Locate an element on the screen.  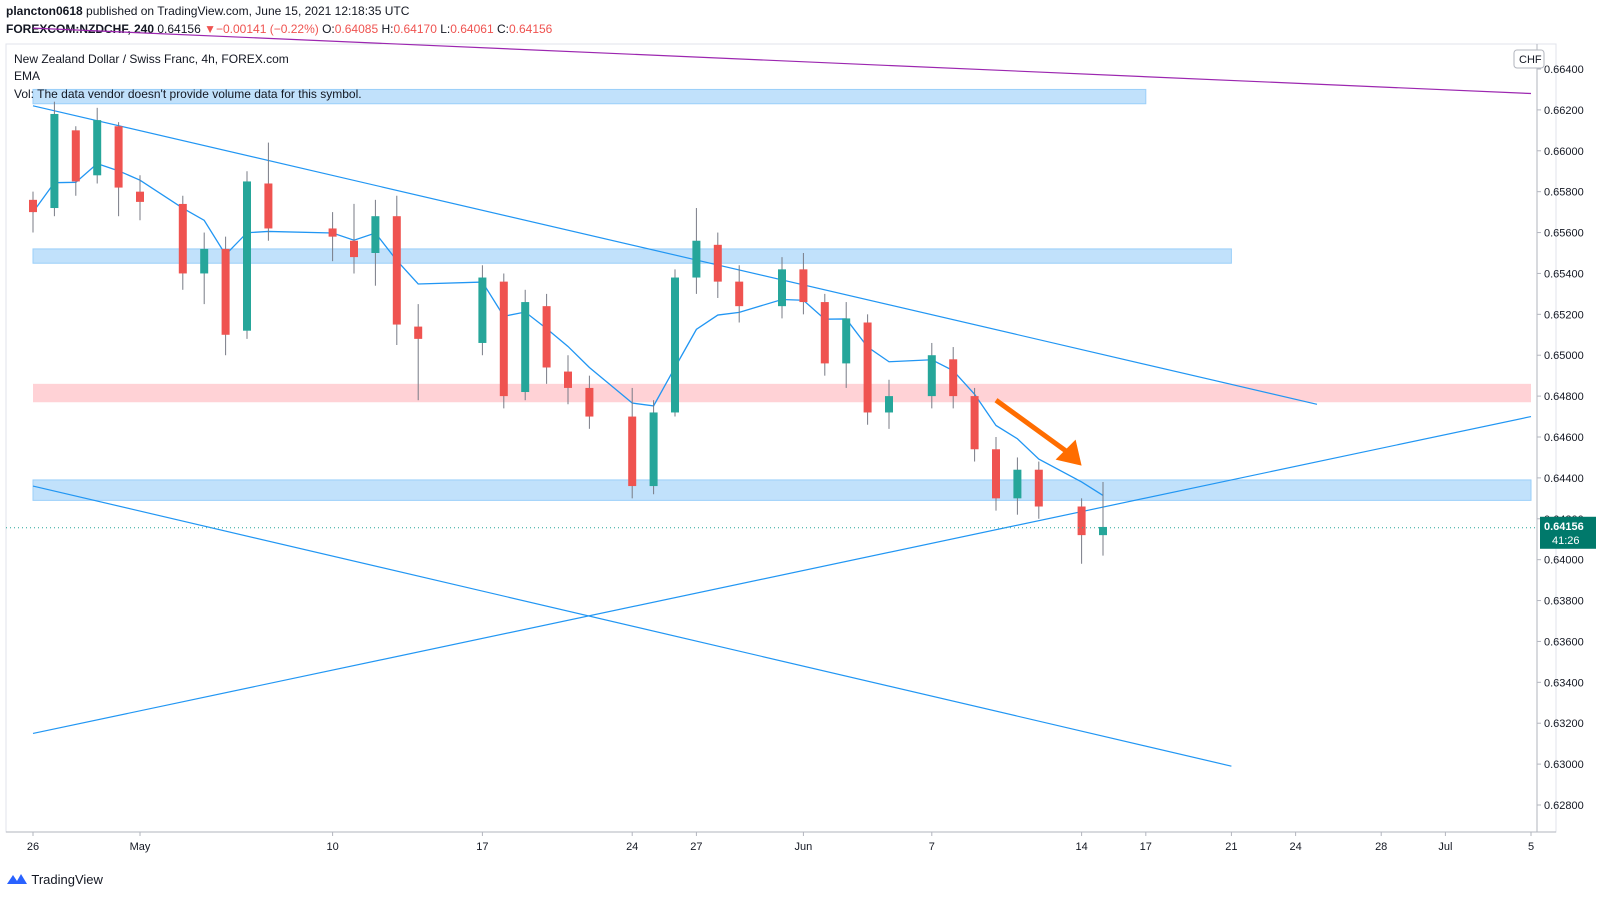
y-tick-label: 0.64000 is located at coordinates (1564, 561).